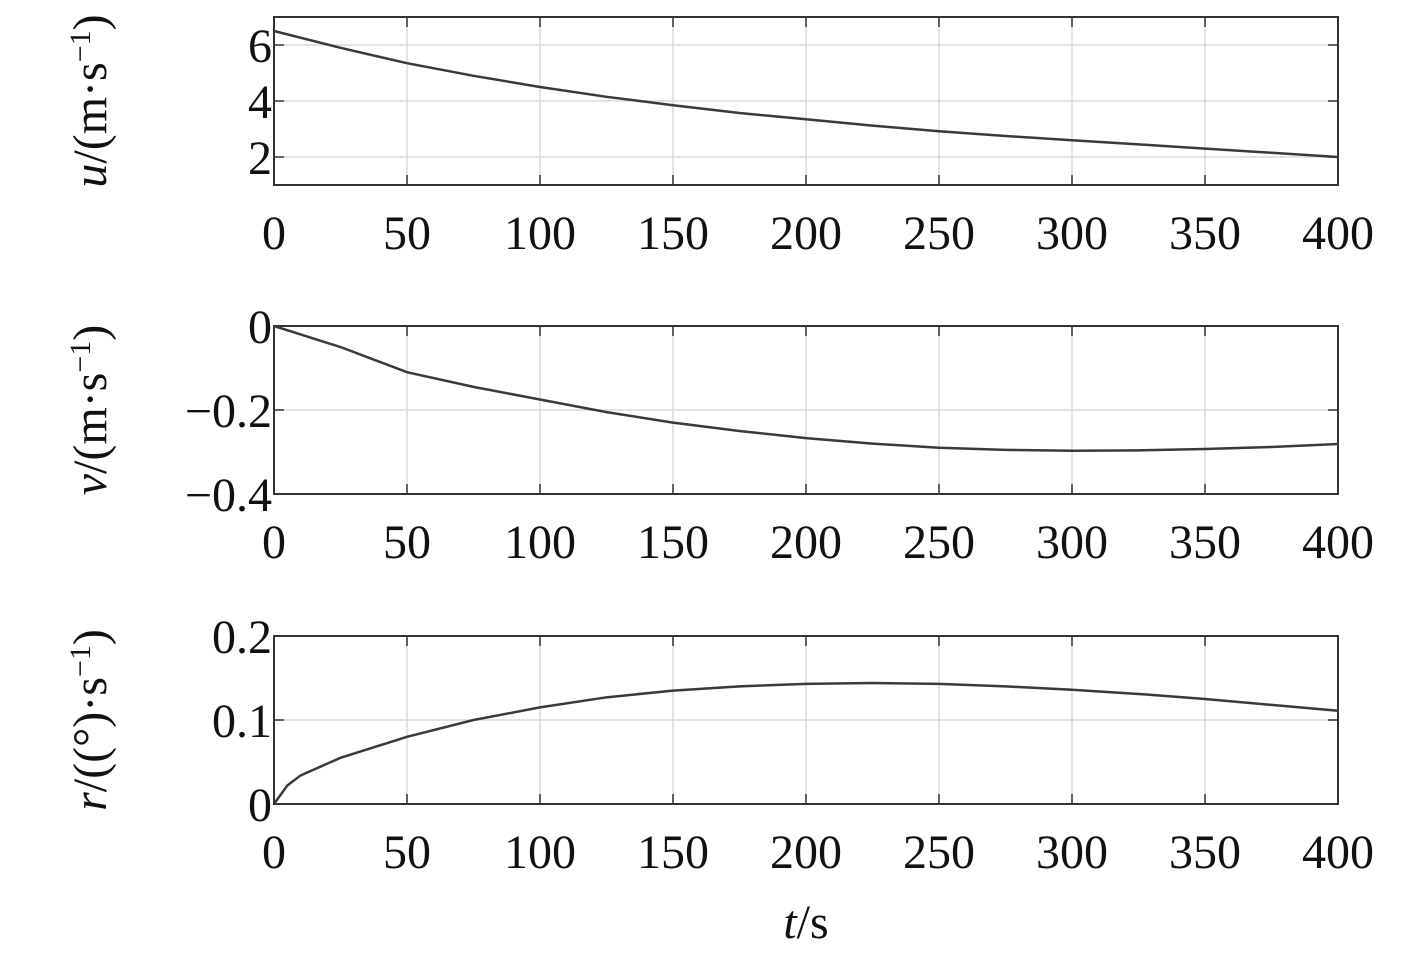 The height and width of the screenshot is (958, 1417). I want to click on y-axis-label-part: /((°)·s, so click(90, 734).